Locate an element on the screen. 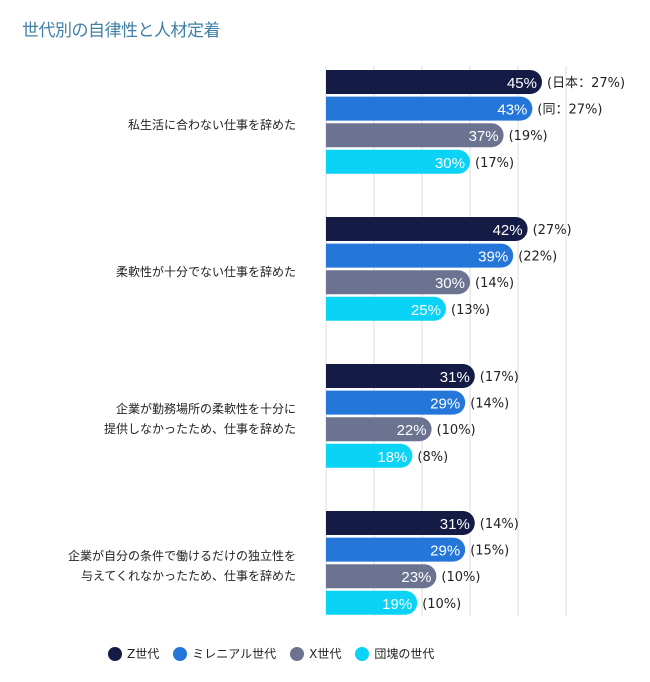 The image size is (650, 682). chart-title: 世代別の自律性と人材定着 is located at coordinates (121, 31).